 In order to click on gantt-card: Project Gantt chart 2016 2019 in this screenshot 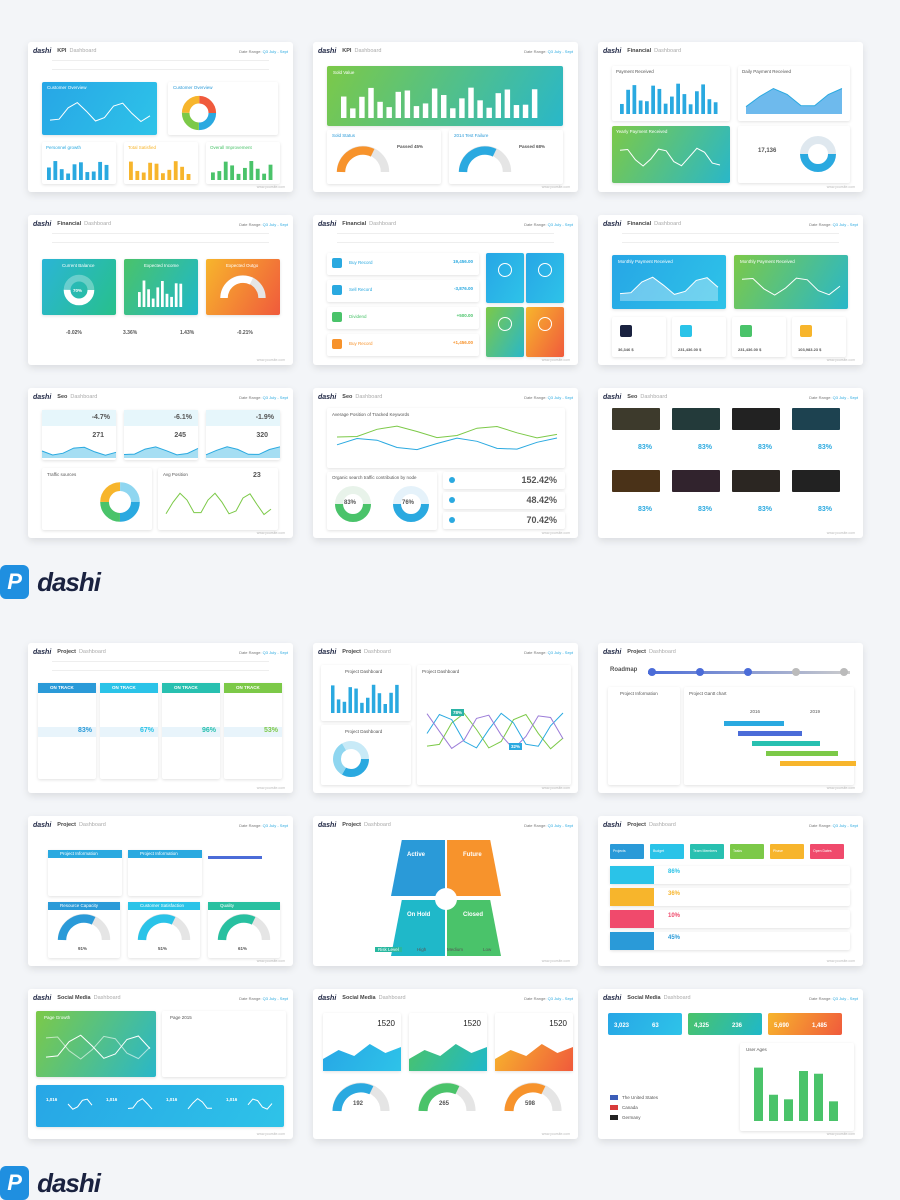, I will do `click(770, 736)`.